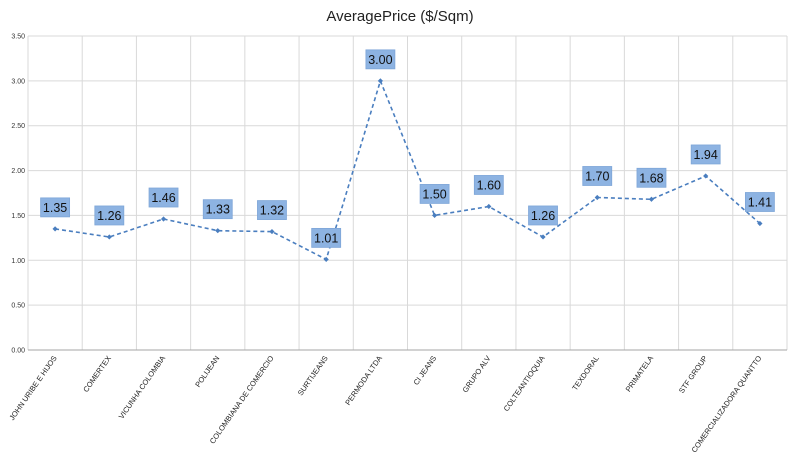 Image resolution: width=800 pixels, height=457 pixels. What do you see at coordinates (313, 375) in the screenshot?
I see `x-tick-label: SURTIJEANS` at bounding box center [313, 375].